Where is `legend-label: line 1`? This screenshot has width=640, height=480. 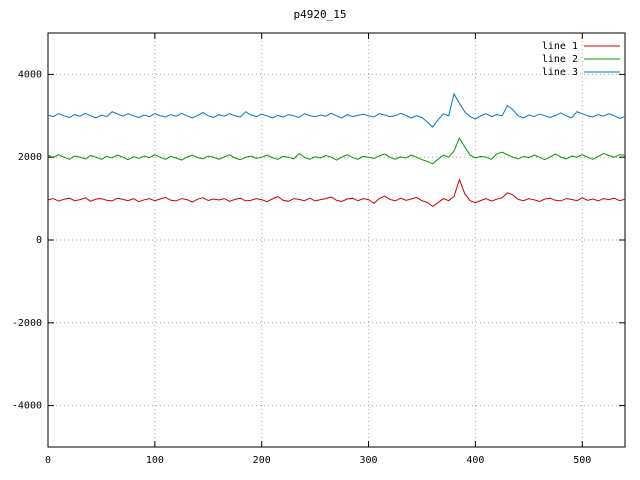
legend-label: line 1 is located at coordinates (560, 46).